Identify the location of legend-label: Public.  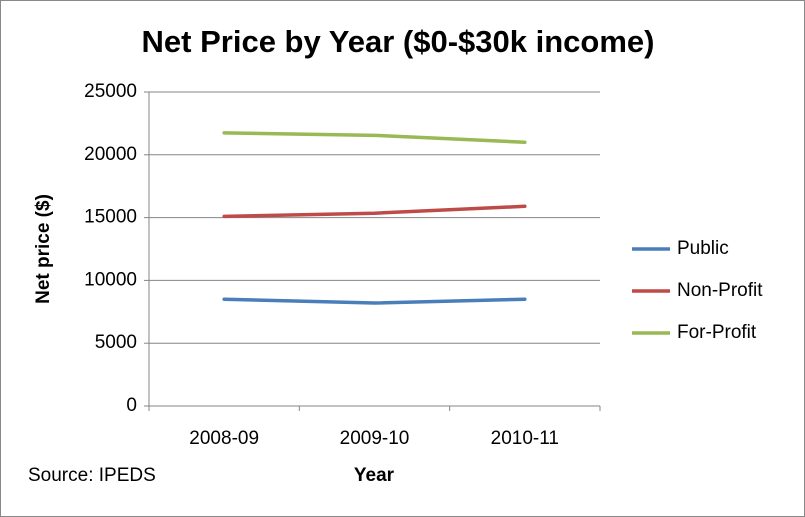
(703, 248).